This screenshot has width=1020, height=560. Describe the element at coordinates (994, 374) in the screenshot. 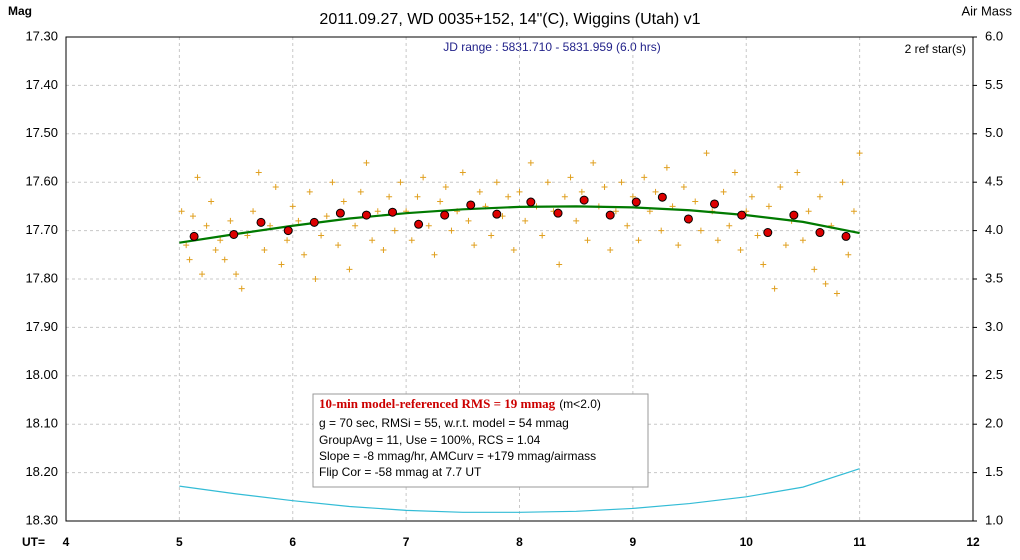

I see `y2-tick-label: 2.5` at that location.